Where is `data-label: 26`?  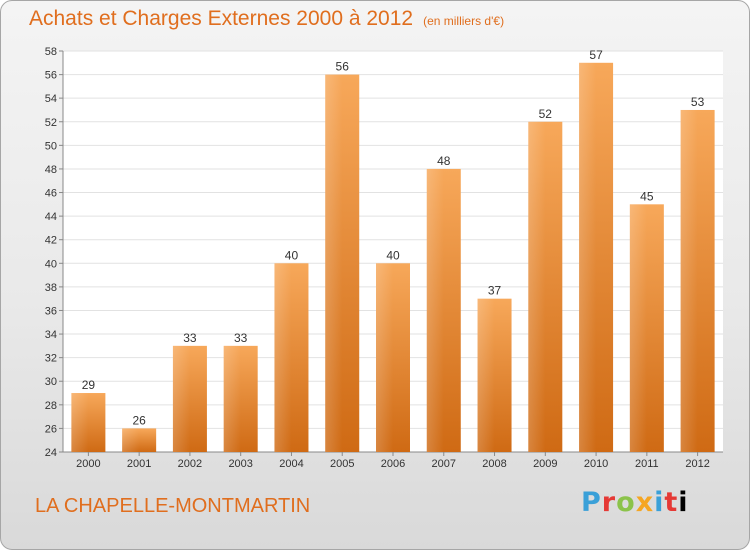 data-label: 26 is located at coordinates (139, 420).